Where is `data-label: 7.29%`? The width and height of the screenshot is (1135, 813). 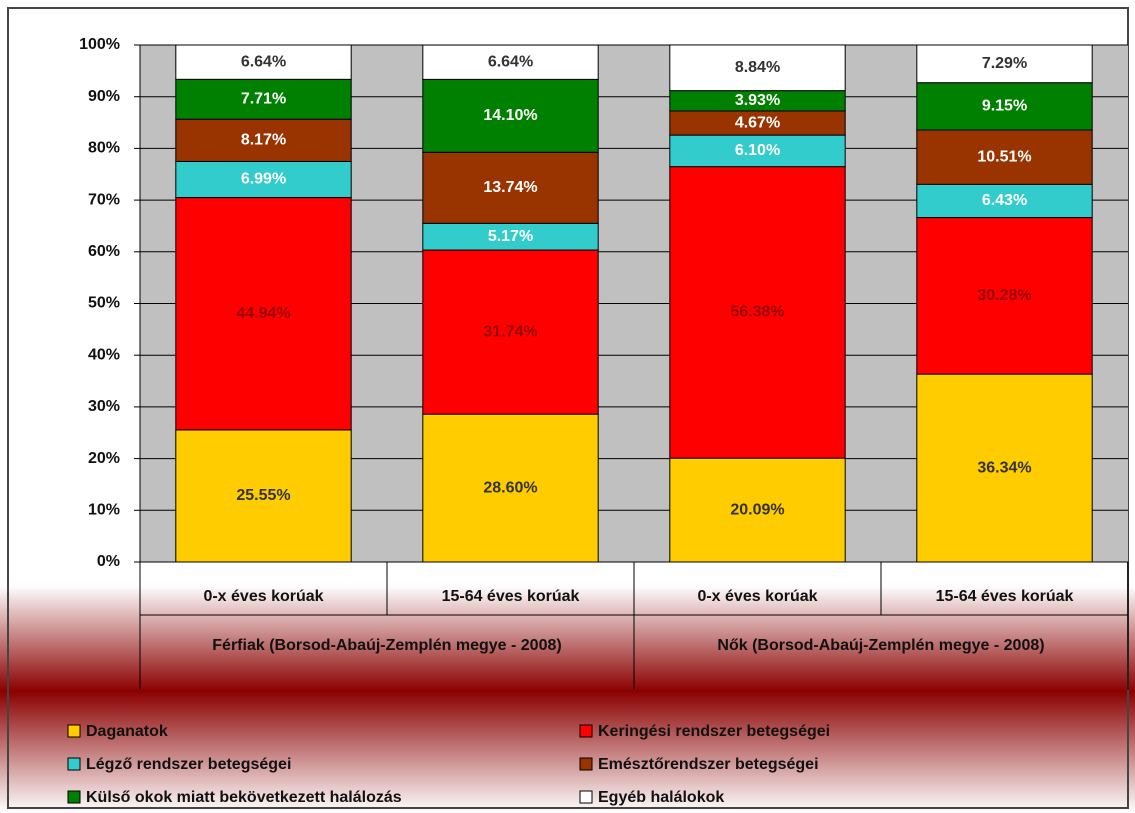 data-label: 7.29% is located at coordinates (1004, 63).